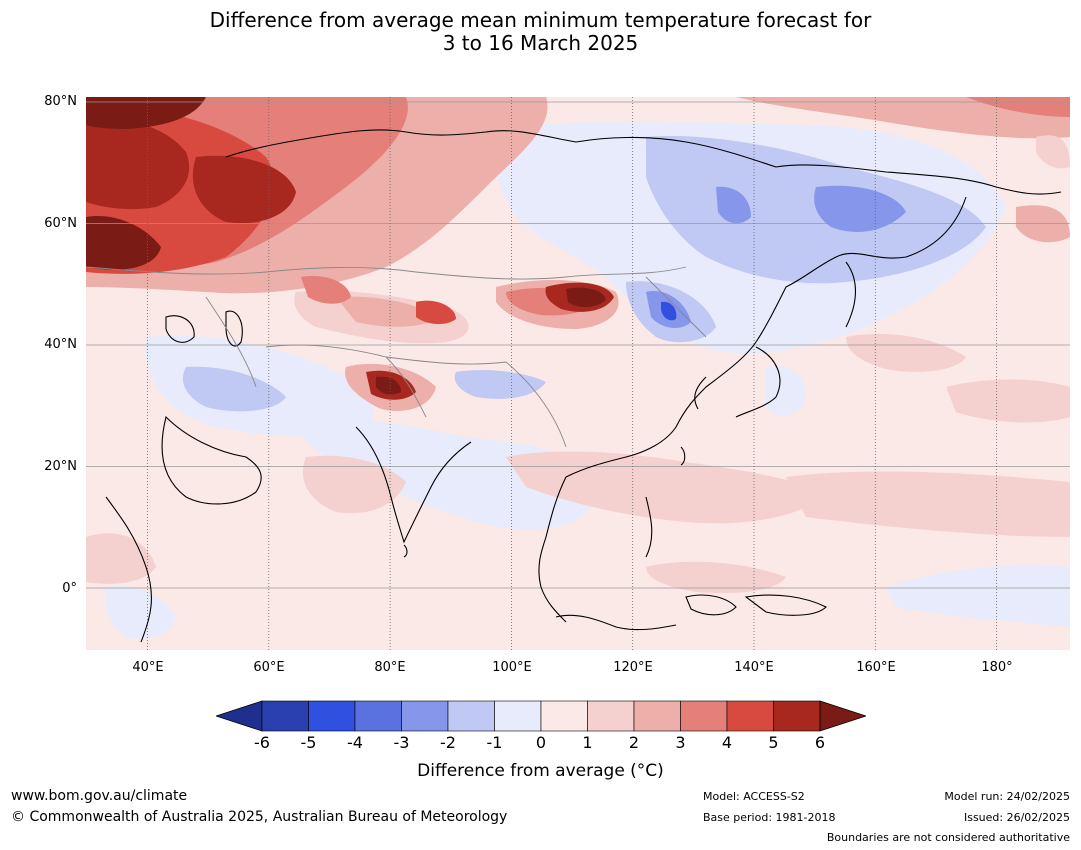  What do you see at coordinates (401, 742) in the screenshot?
I see `colorbar-tick-label: -3` at bounding box center [401, 742].